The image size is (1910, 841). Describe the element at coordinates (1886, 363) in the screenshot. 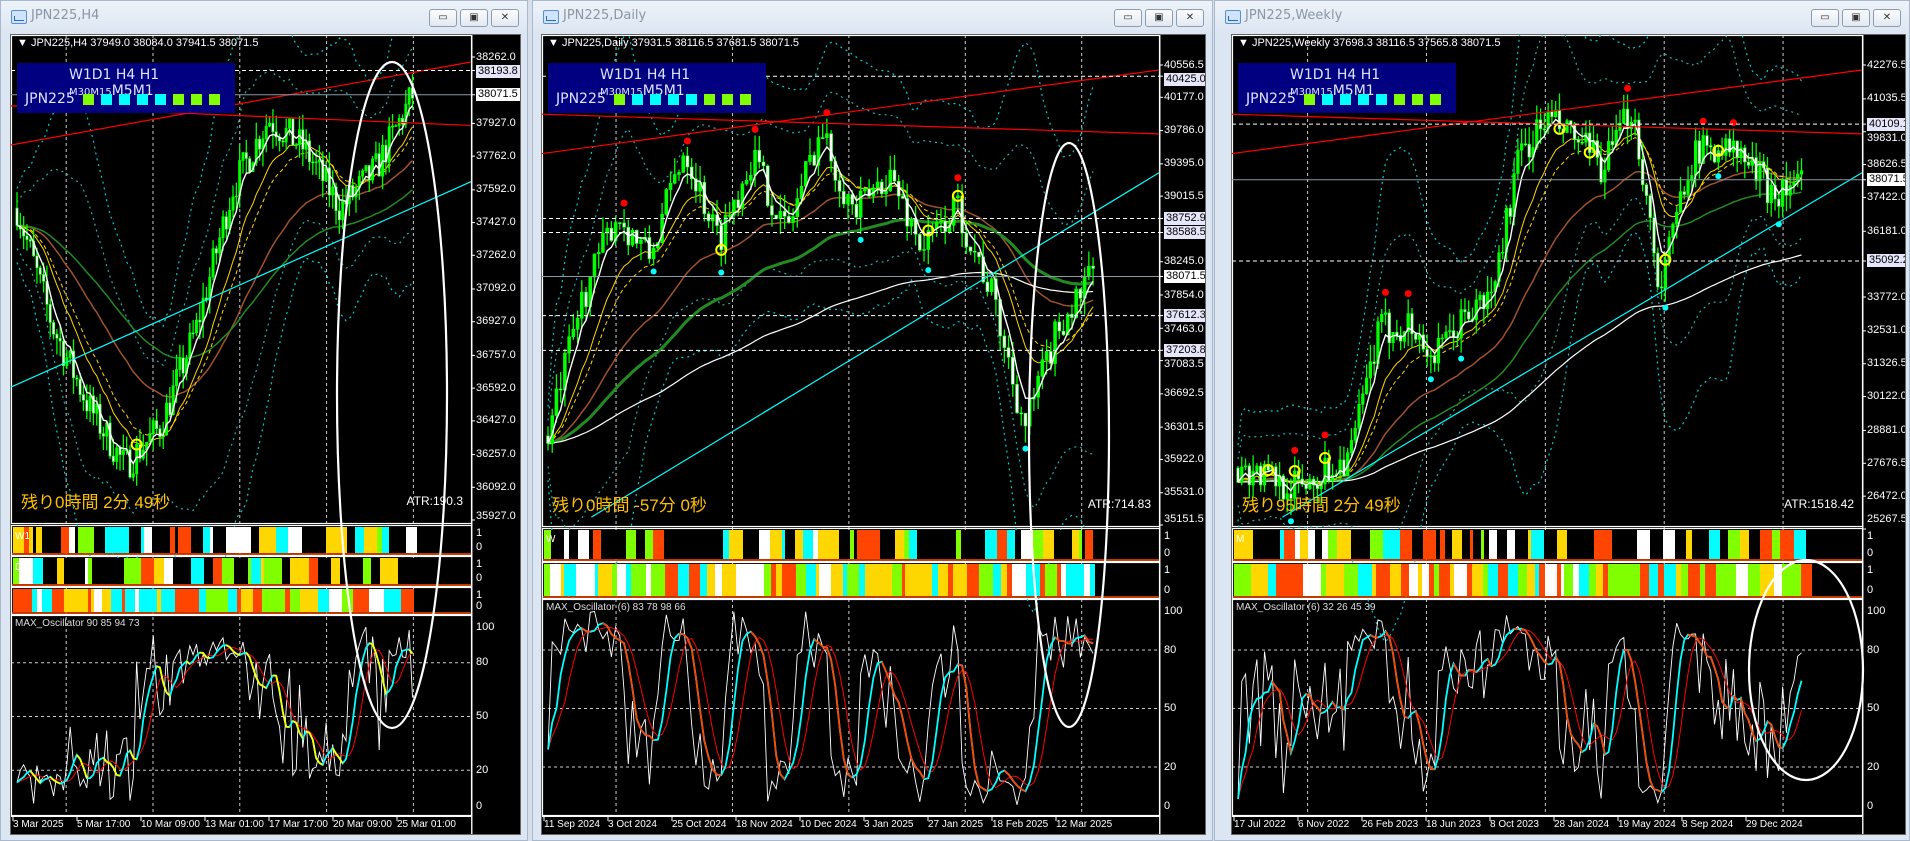

I see `price-tick-label: 31326.5` at that location.